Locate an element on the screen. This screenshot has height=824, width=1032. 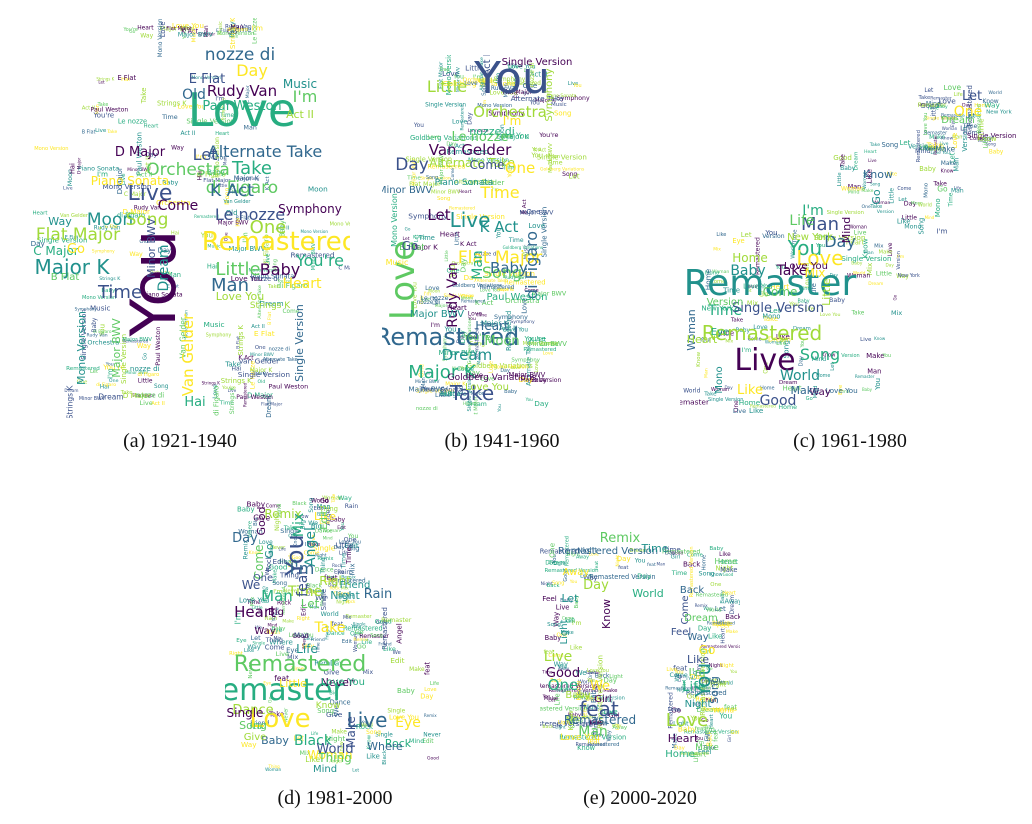
filler-word: Le nozze is located at coordinates (434, 298).